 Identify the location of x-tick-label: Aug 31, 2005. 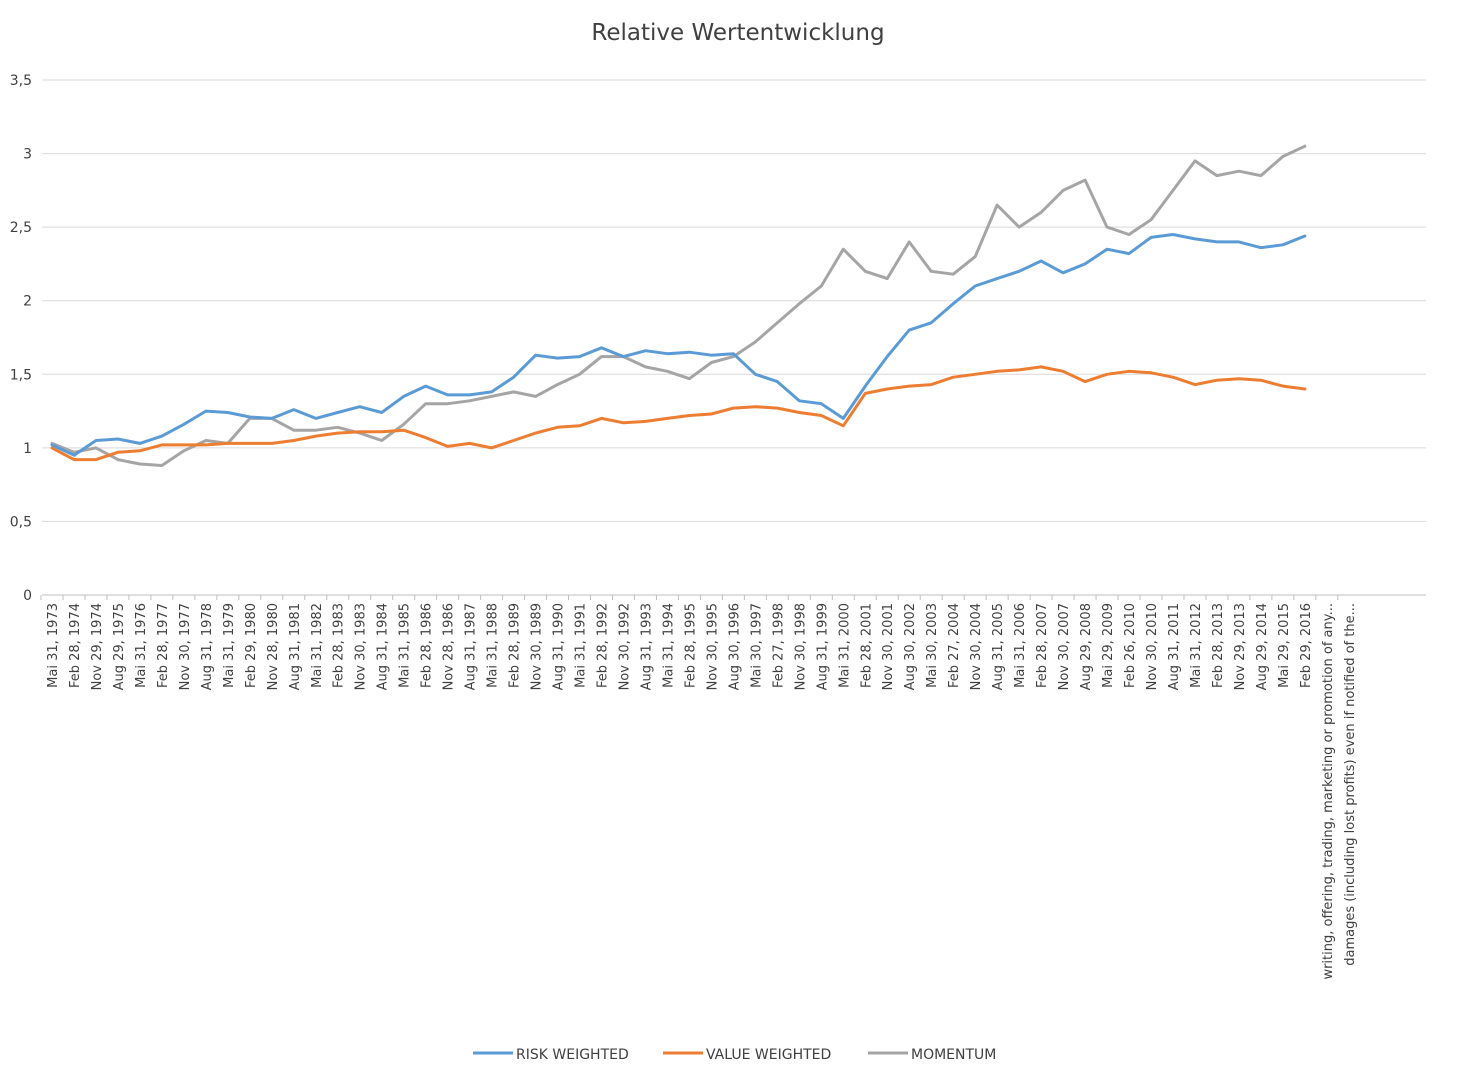
(998, 646).